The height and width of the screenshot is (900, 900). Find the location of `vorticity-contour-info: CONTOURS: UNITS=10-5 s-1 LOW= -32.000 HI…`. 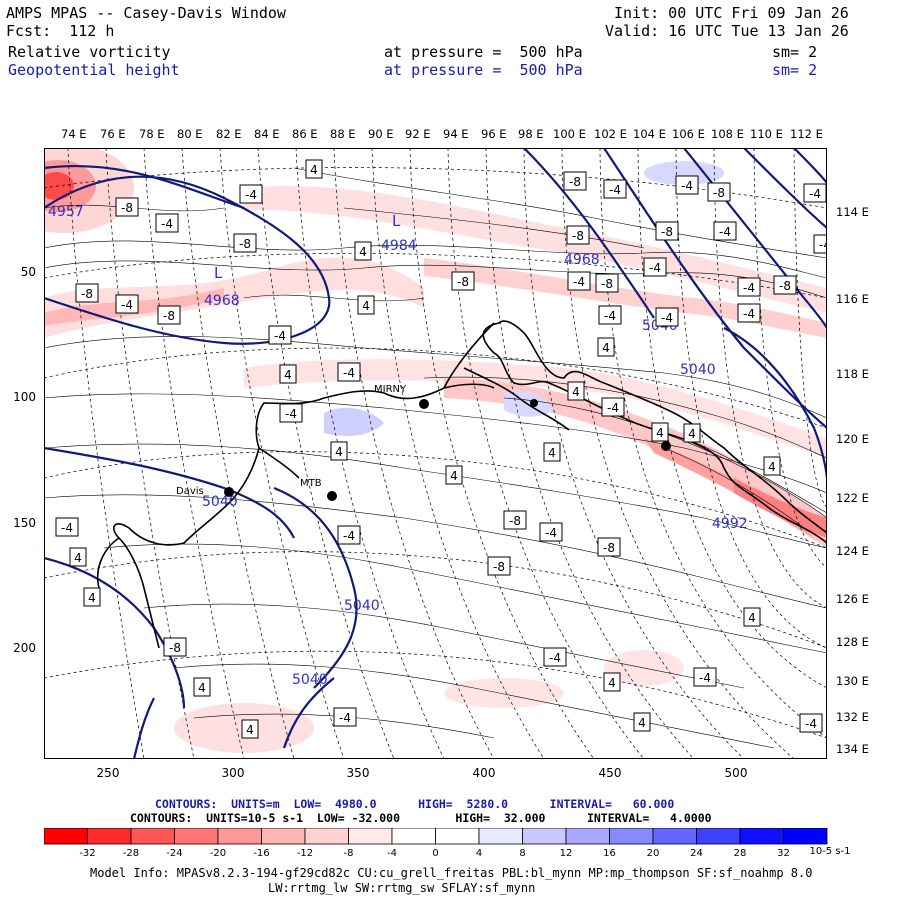

vorticity-contour-info: CONTOURS: UNITS=10-5 s-1 LOW= -32.000 HI… is located at coordinates (421, 818).